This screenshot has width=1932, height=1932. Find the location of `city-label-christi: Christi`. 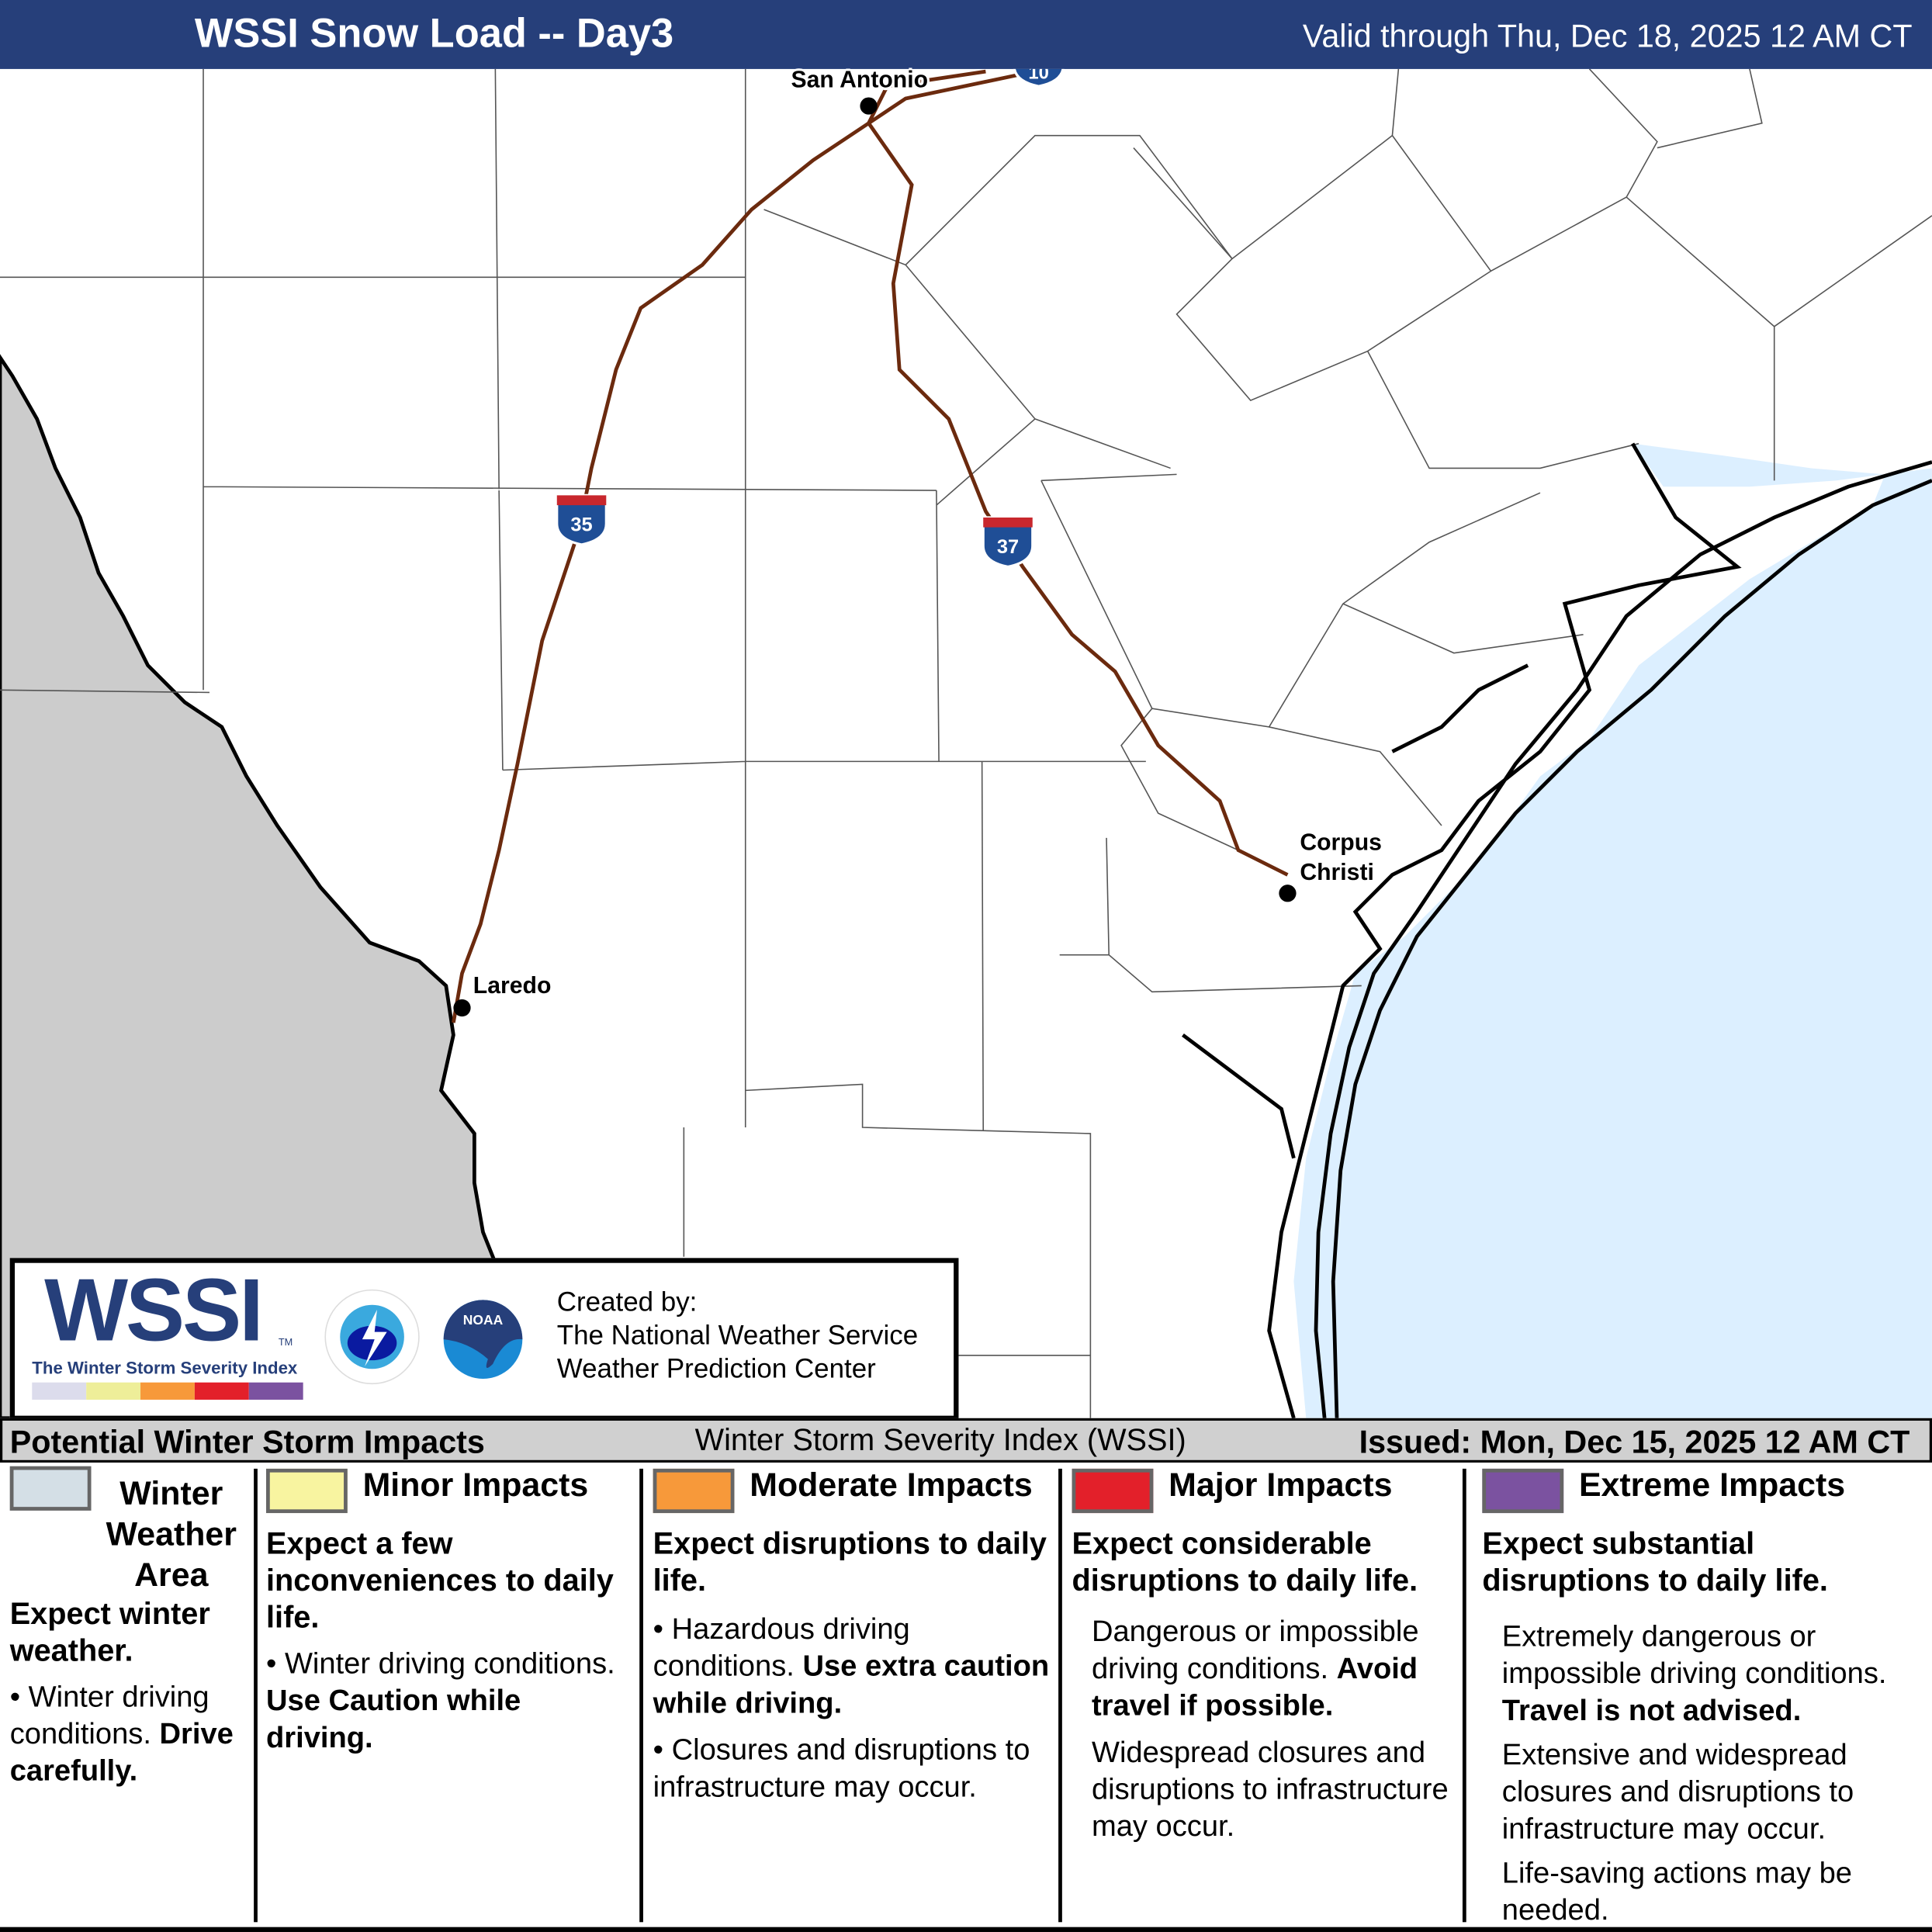

city-label-christi: Christi is located at coordinates (1337, 873).